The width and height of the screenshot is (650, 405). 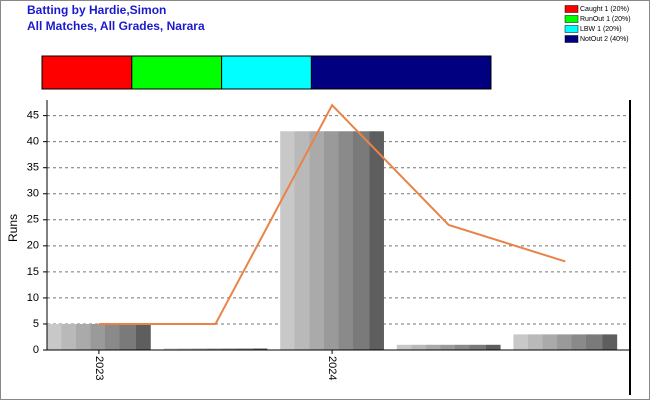 What do you see at coordinates (33, 168) in the screenshot?
I see `y-tick-label: 35` at bounding box center [33, 168].